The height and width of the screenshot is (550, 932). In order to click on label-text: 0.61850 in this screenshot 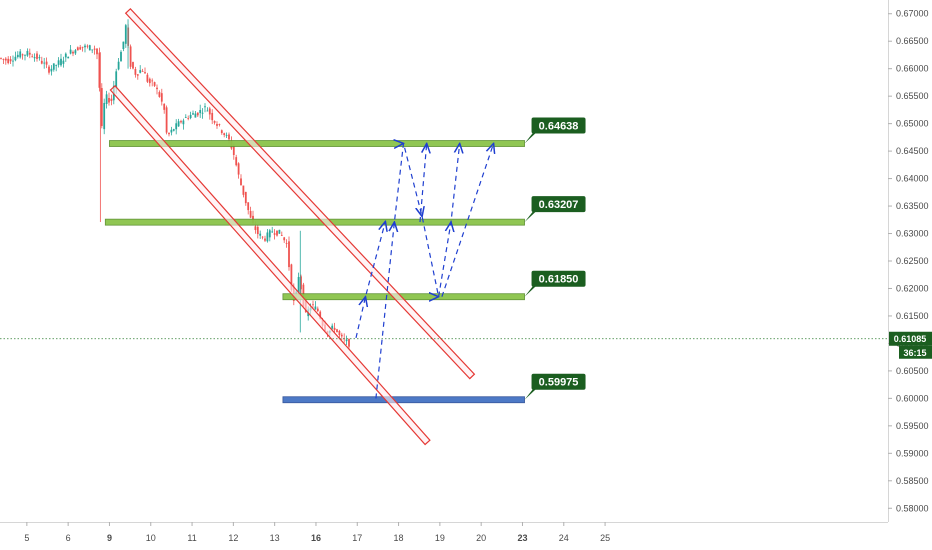, I will do `click(559, 280)`.